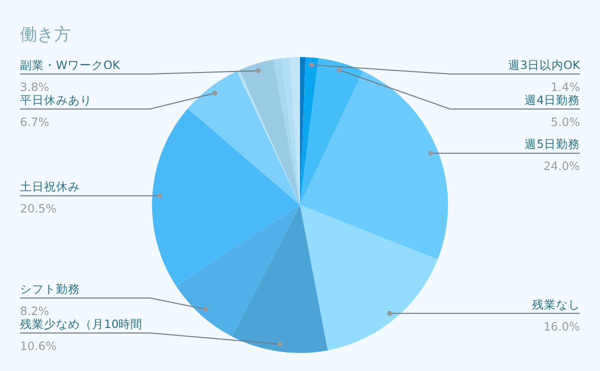 The image size is (600, 371). What do you see at coordinates (544, 65) in the screenshot?
I see `slice-label: 週3日以内OK` at bounding box center [544, 65].